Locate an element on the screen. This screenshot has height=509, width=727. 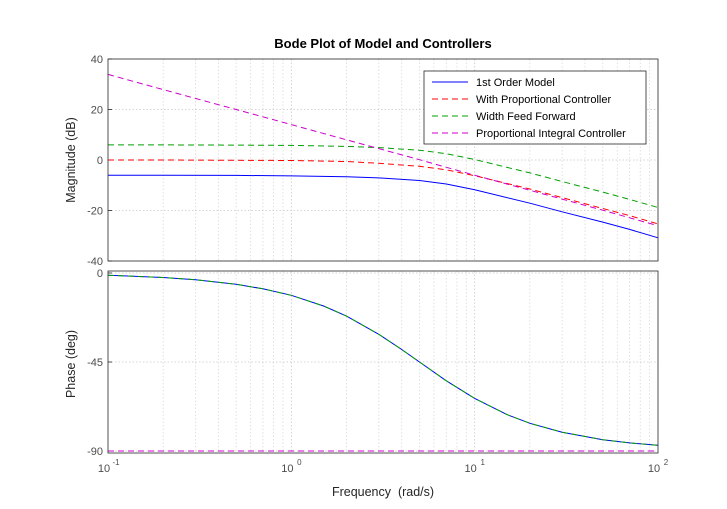
magnitude-series-1st-order-model is located at coordinates (383, 206).